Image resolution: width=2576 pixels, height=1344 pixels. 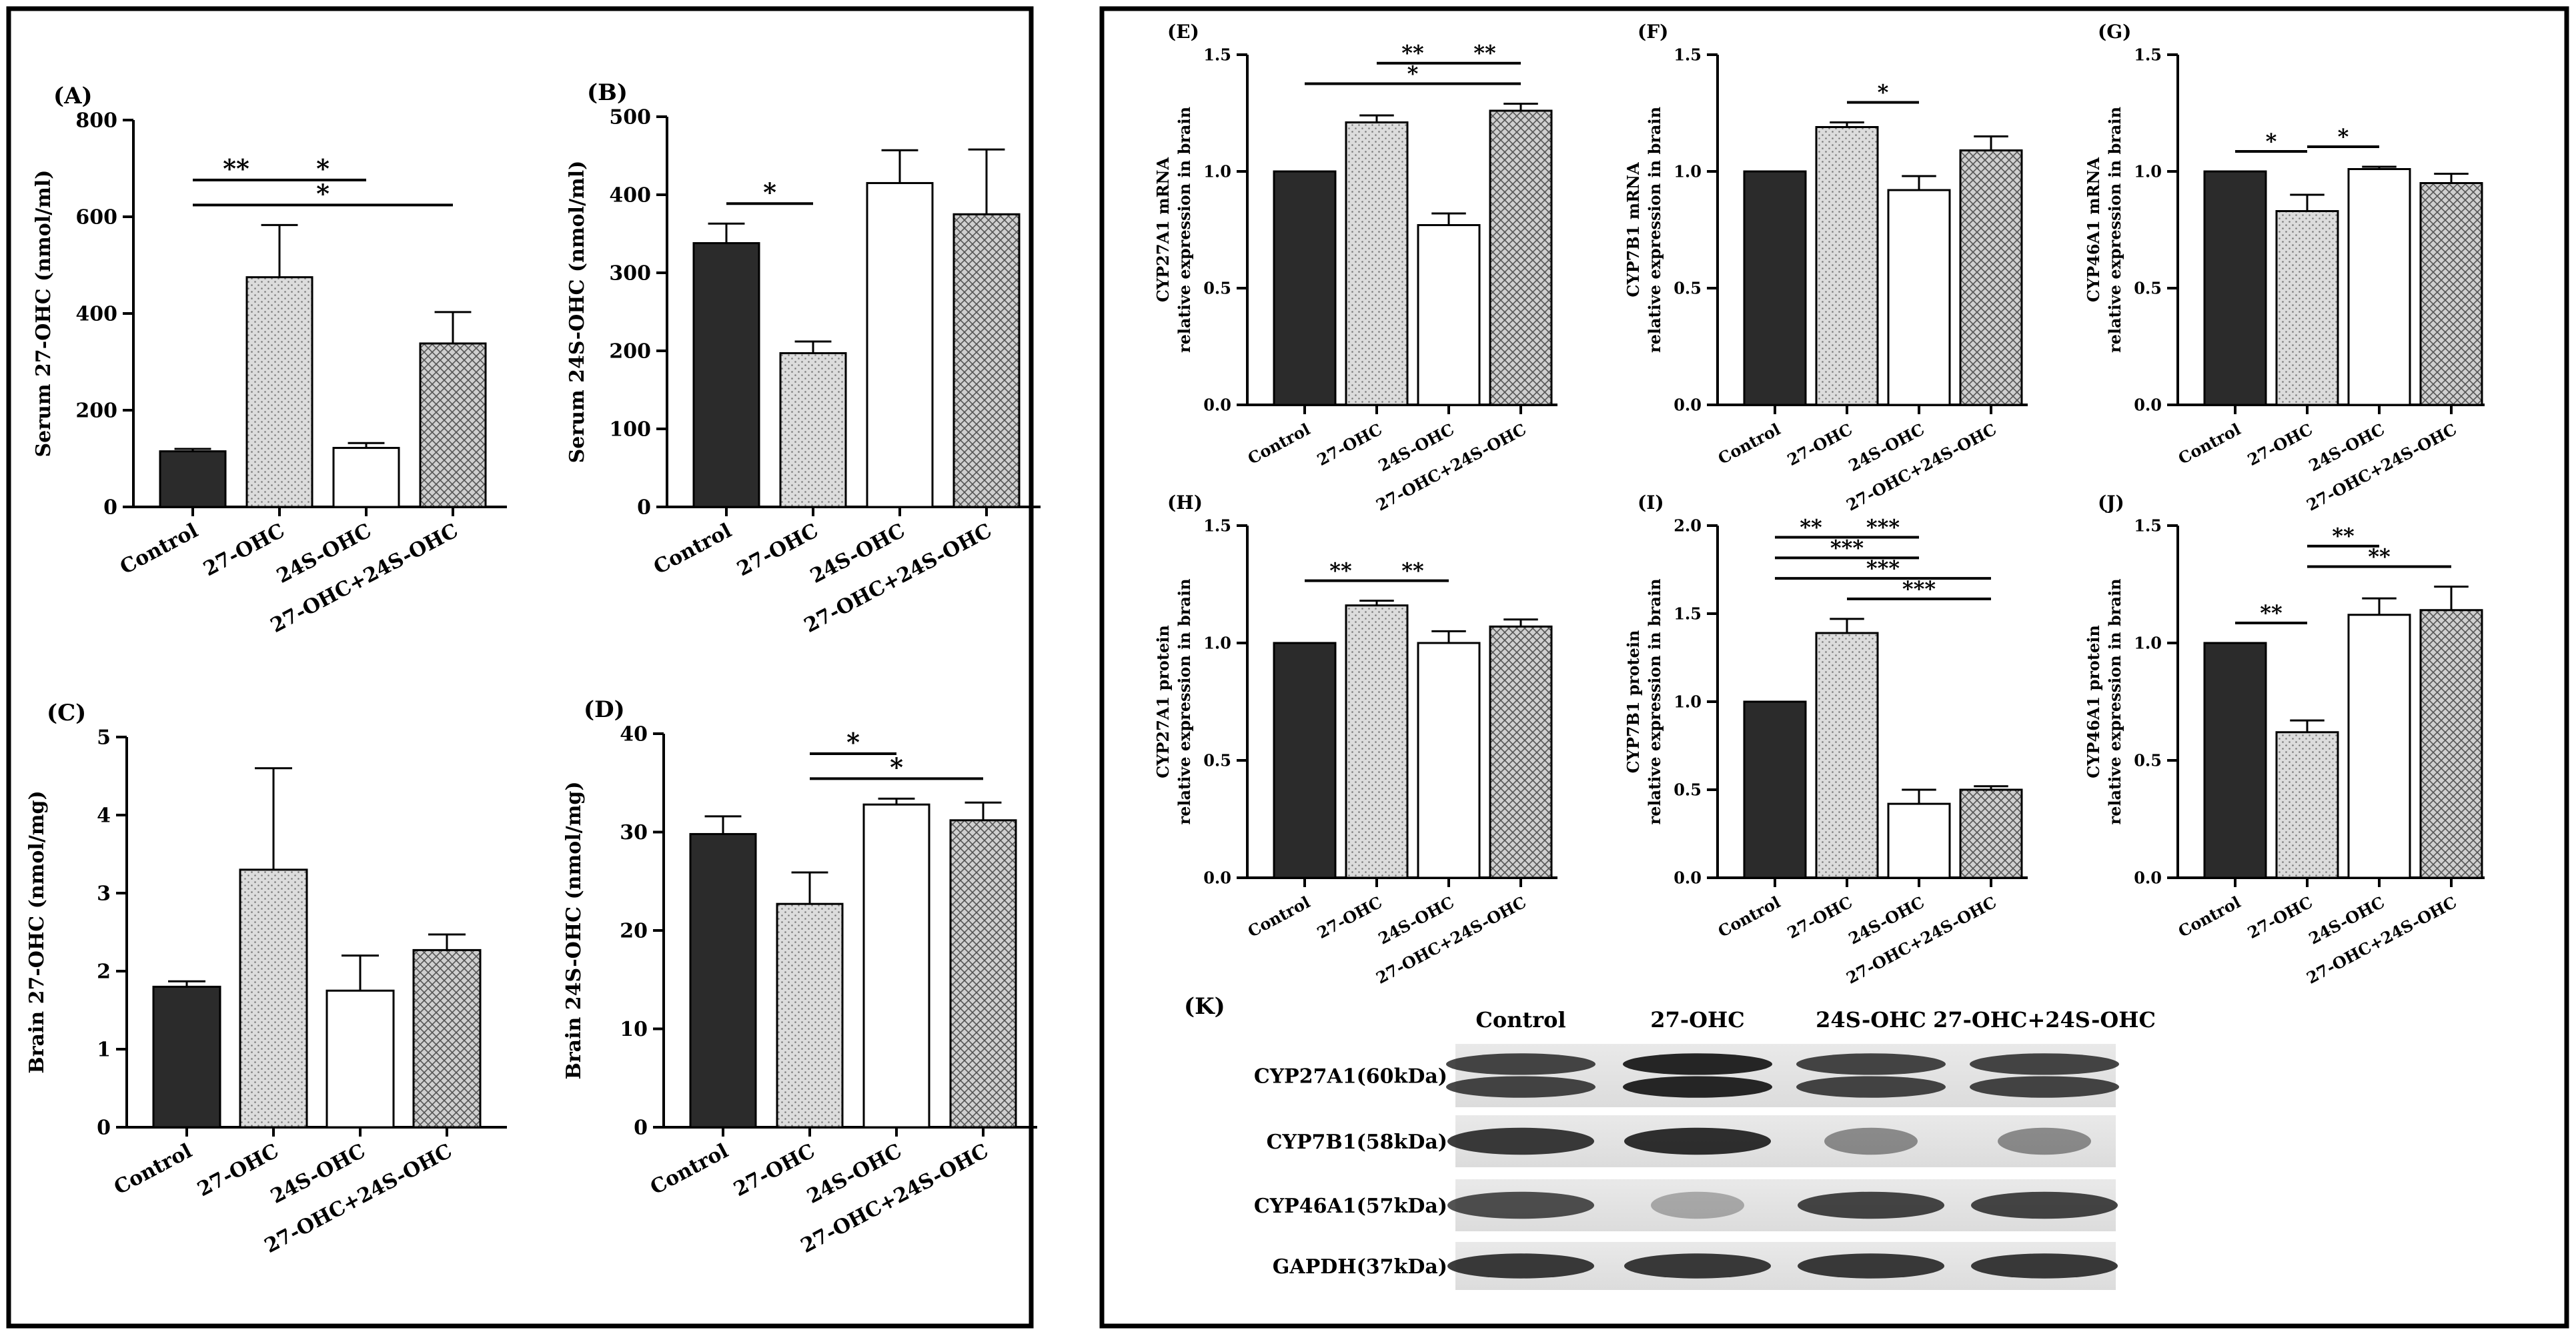 What do you see at coordinates (104, 1050) in the screenshot?
I see `y-tick-label: 1` at bounding box center [104, 1050].